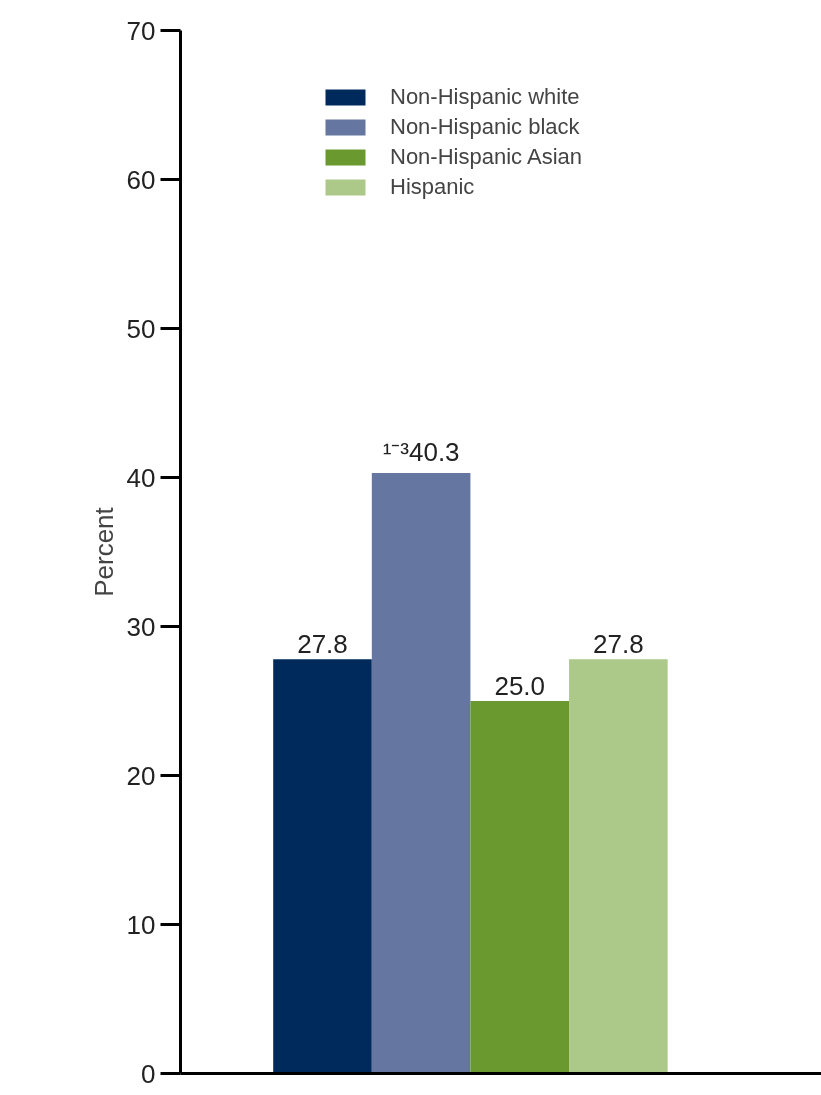 Image resolution: width=821 pixels, height=1095 pixels. What do you see at coordinates (141, 626) in the screenshot?
I see `y-tick-label: 30` at bounding box center [141, 626].